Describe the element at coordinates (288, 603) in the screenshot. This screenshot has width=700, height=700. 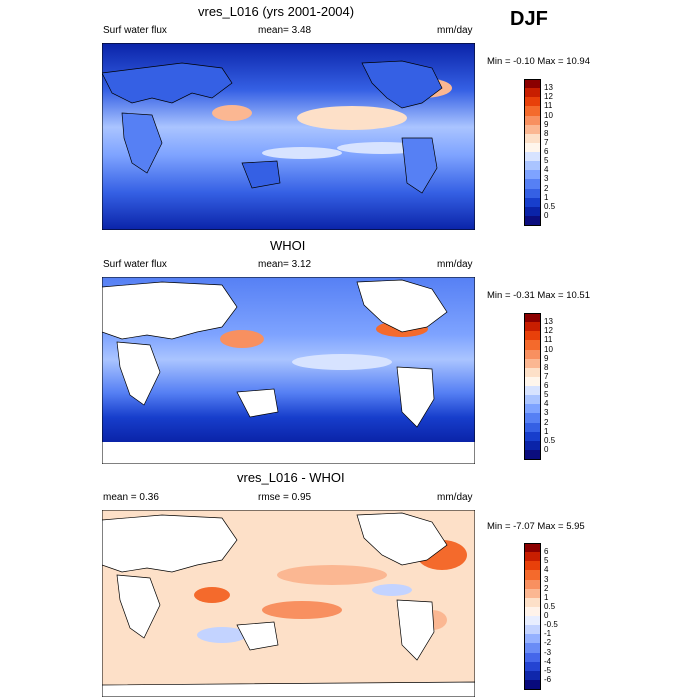
I see `panel3-map` at that location.